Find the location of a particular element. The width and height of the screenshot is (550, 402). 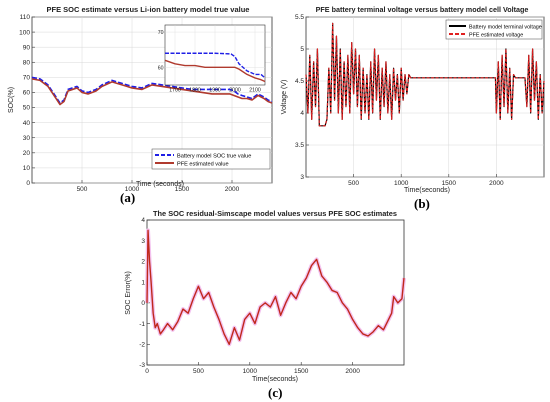

inset-x-tick-label: 1800 is located at coordinates (195, 91).